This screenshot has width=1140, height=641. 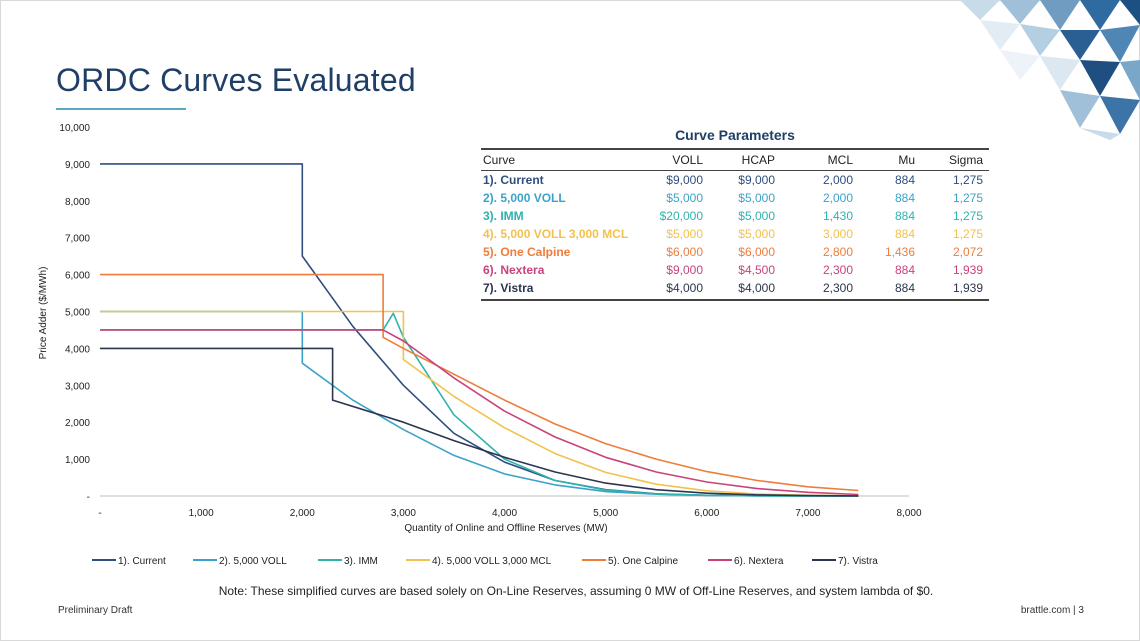 What do you see at coordinates (99, 513) in the screenshot?
I see `x-tick-label: -` at bounding box center [99, 513].